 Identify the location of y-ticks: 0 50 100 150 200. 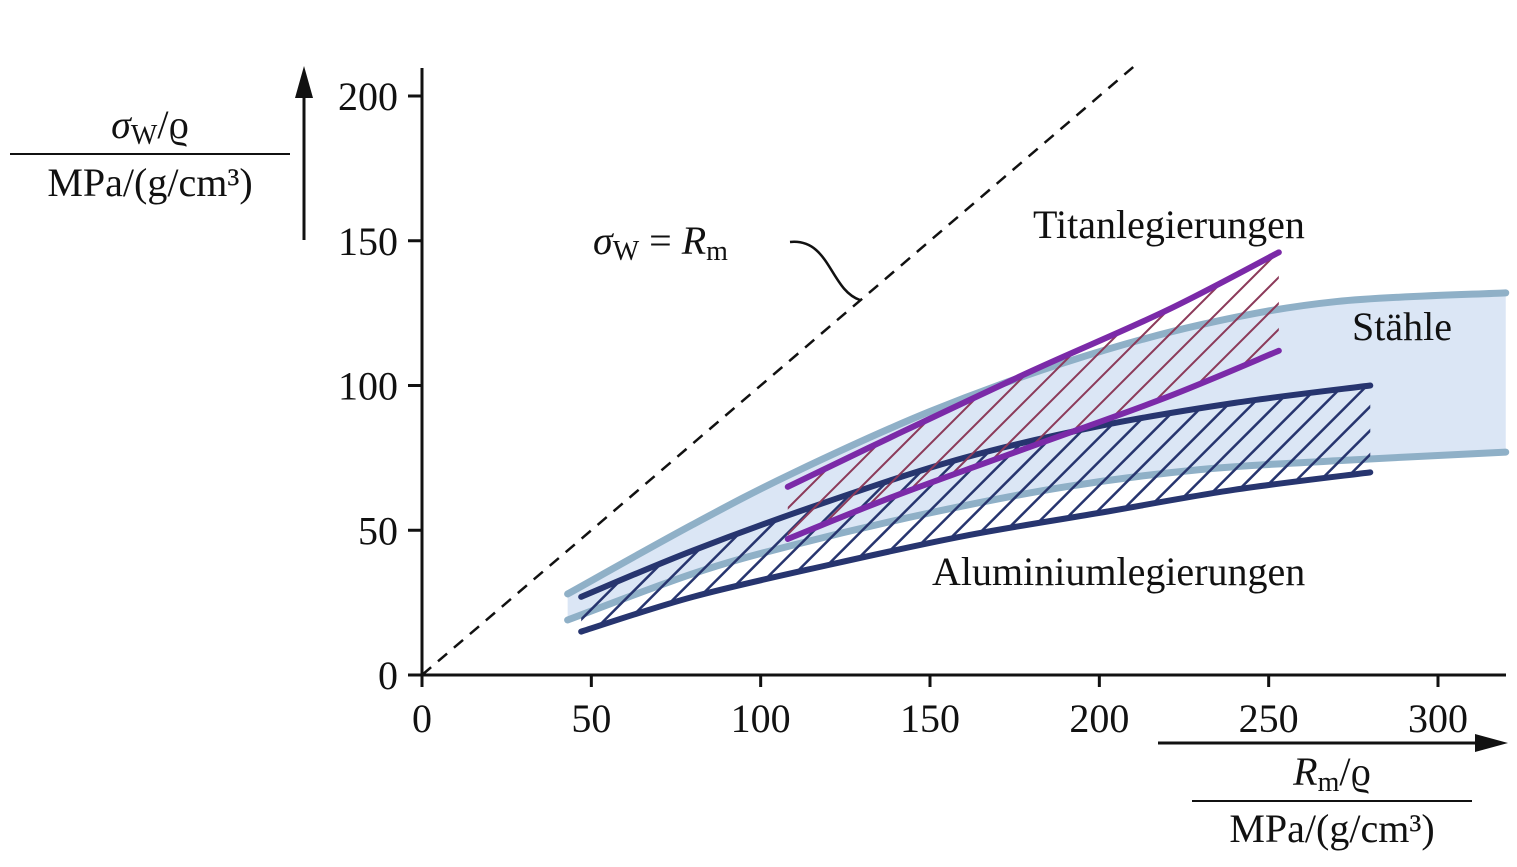
(380, 386).